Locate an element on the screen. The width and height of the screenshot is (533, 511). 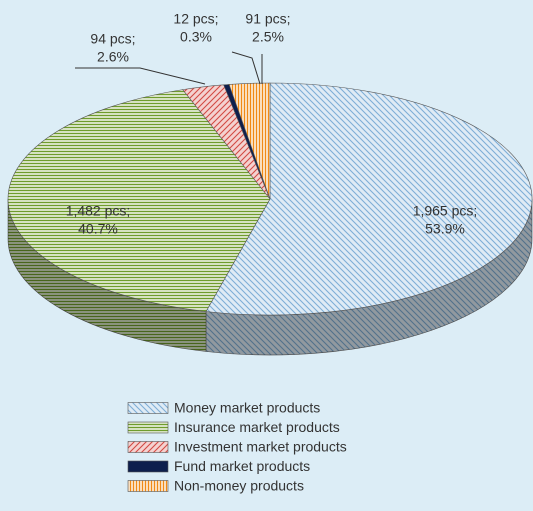
value-label: 1,965 pcs; is located at coordinates (445, 211).